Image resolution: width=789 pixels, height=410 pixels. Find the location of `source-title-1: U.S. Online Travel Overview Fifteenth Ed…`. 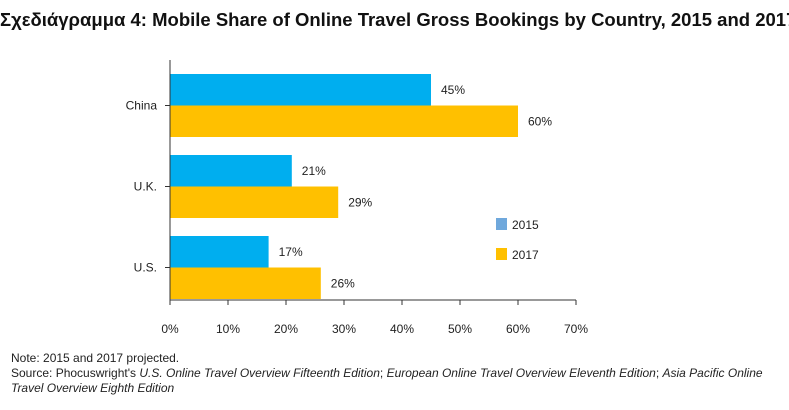

source-title-1: U.S. Online Travel Overview Fifteenth Ed… is located at coordinates (259, 373).